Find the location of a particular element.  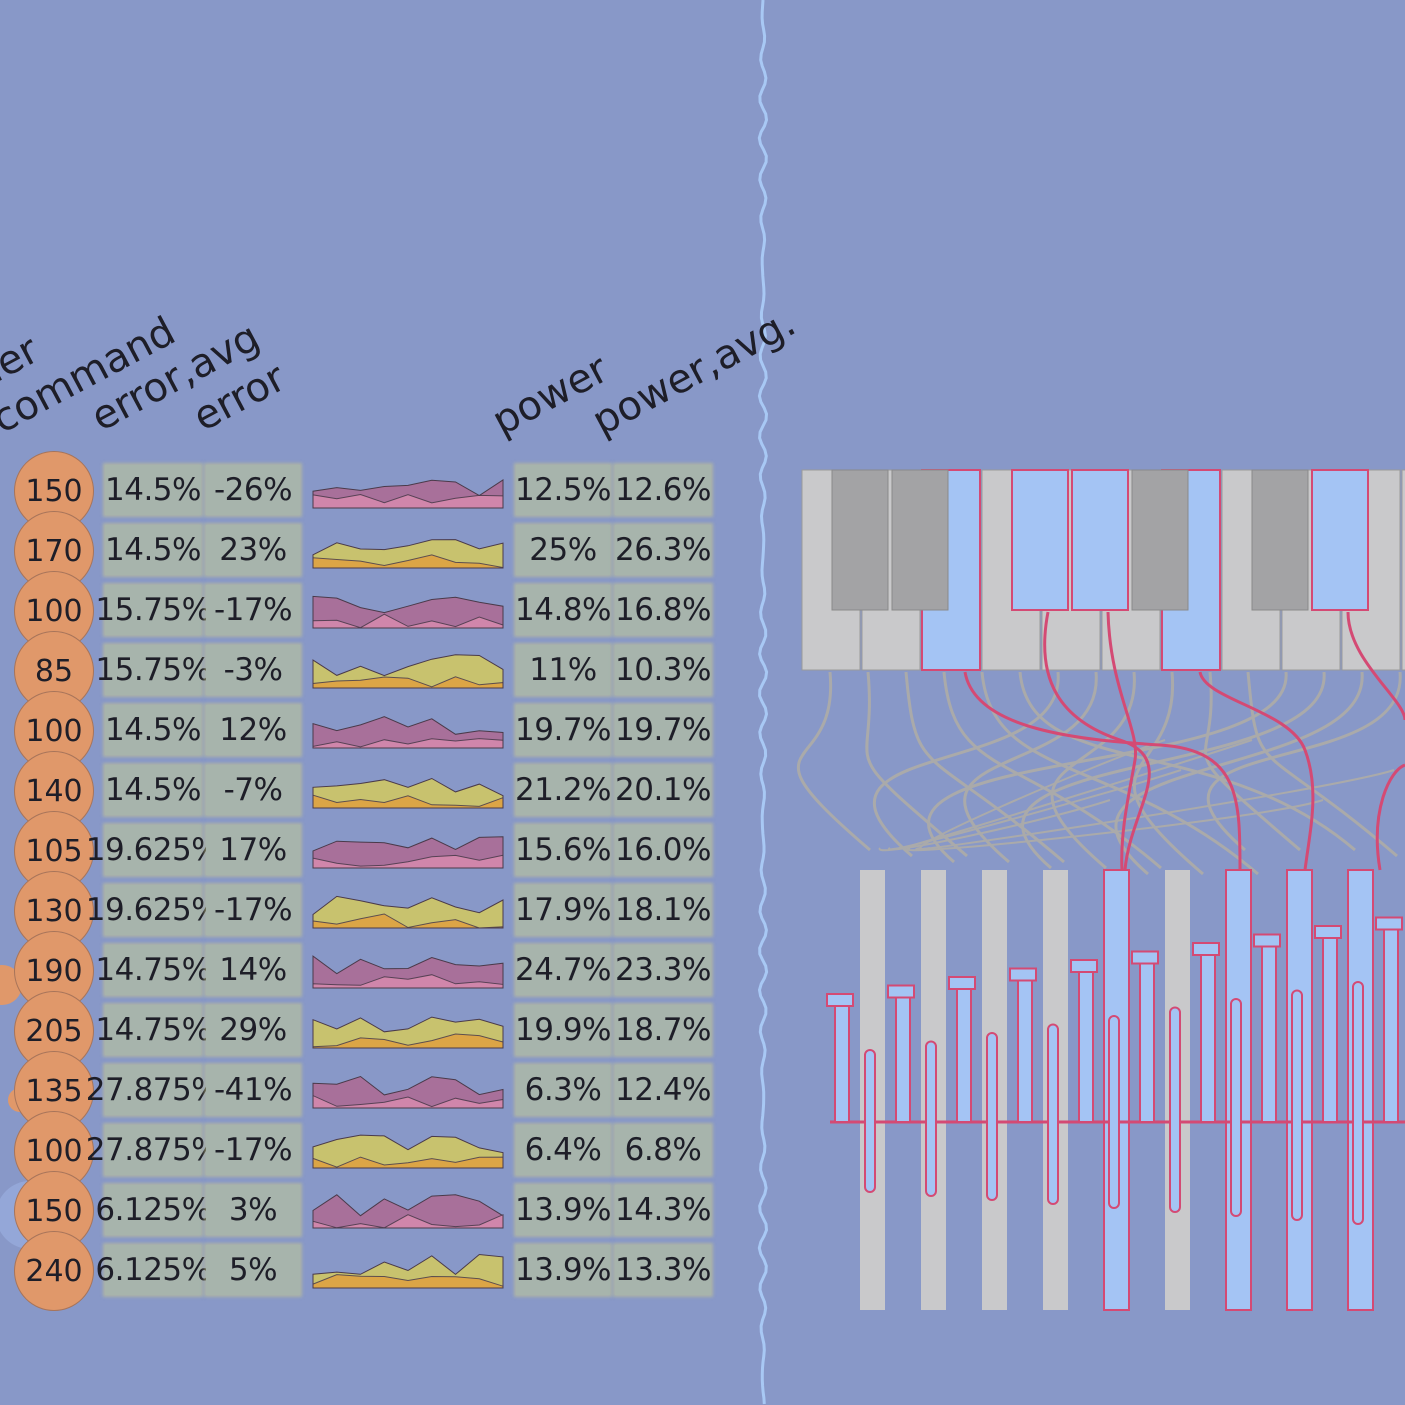

cell-power: 6.3% is located at coordinates (563, 1090).